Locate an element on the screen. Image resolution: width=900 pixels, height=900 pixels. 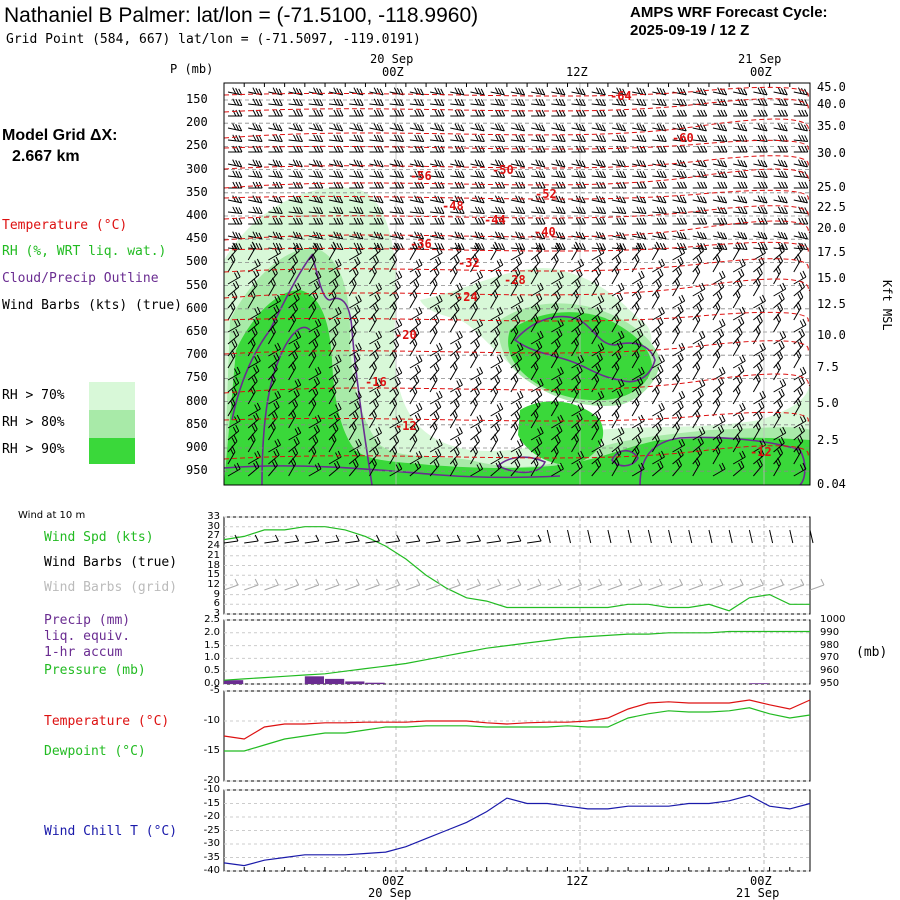
temperature-contour is located at coordinates (517, 91).